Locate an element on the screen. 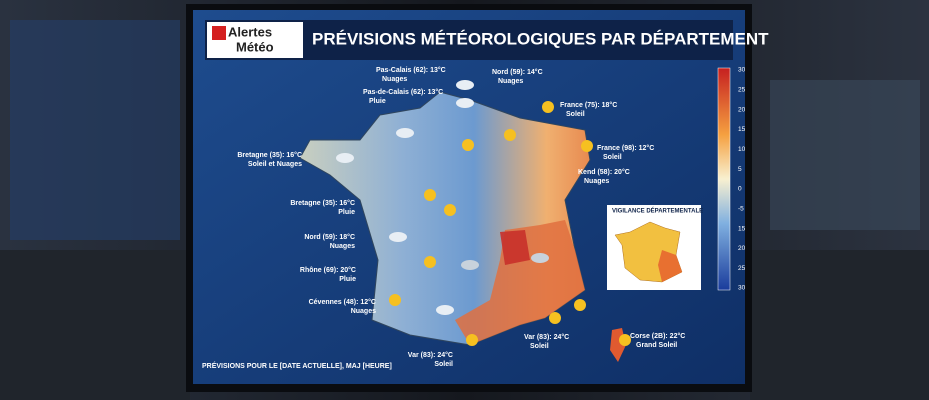  annotation-place: Corse (2B): 22°C is located at coordinates (657, 336).